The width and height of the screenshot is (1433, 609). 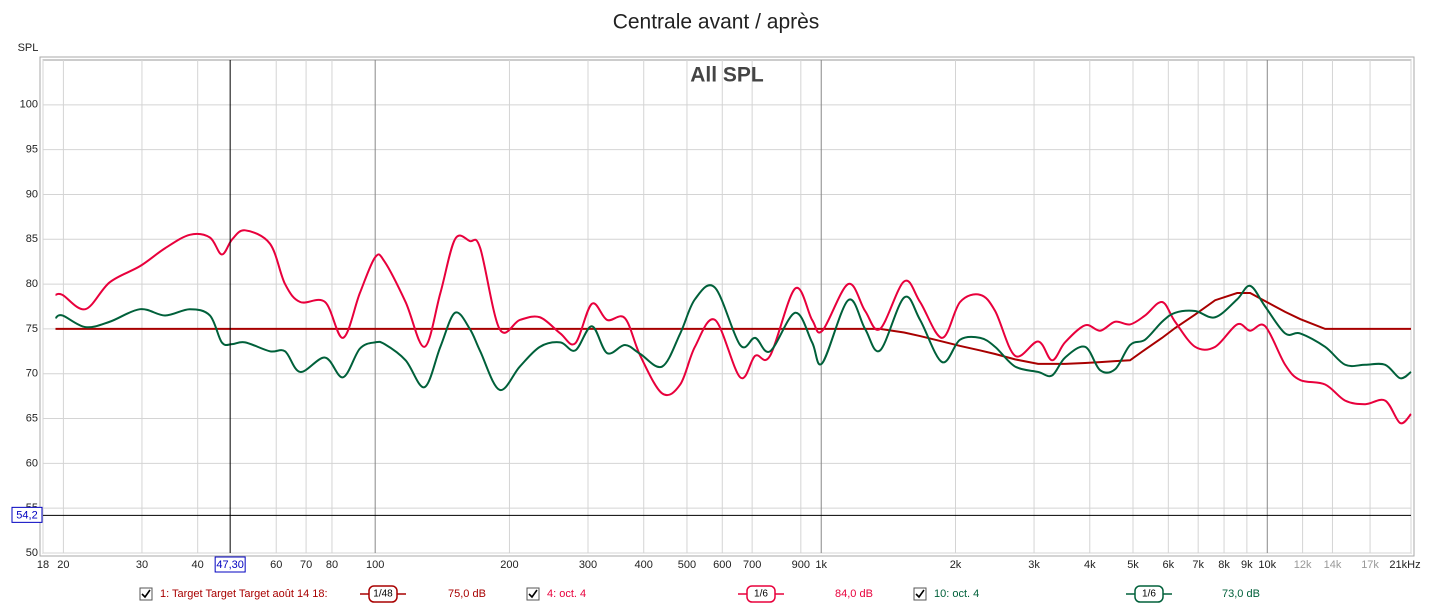 What do you see at coordinates (1267, 565) in the screenshot?
I see `x-tick-label: 10k` at bounding box center [1267, 565].